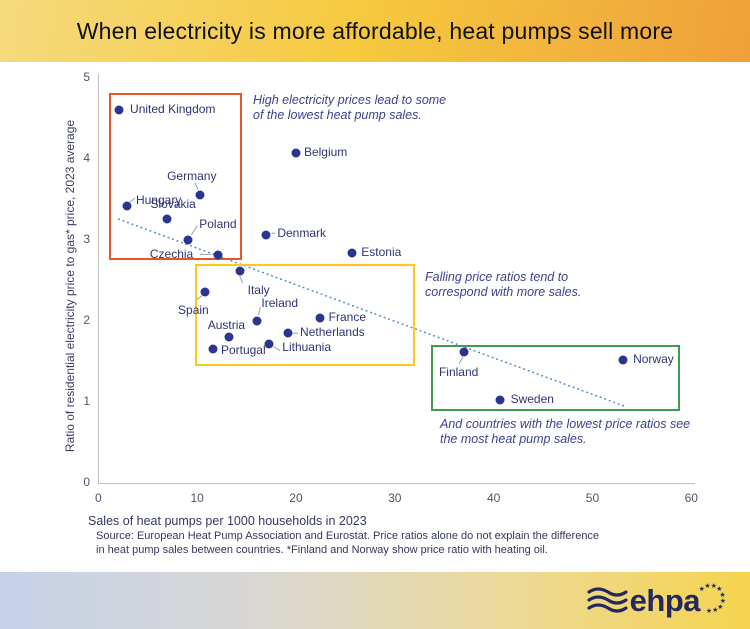 Image resolution: width=750 pixels, height=629 pixels. I want to click on x-tick-10: 10, so click(197, 498).